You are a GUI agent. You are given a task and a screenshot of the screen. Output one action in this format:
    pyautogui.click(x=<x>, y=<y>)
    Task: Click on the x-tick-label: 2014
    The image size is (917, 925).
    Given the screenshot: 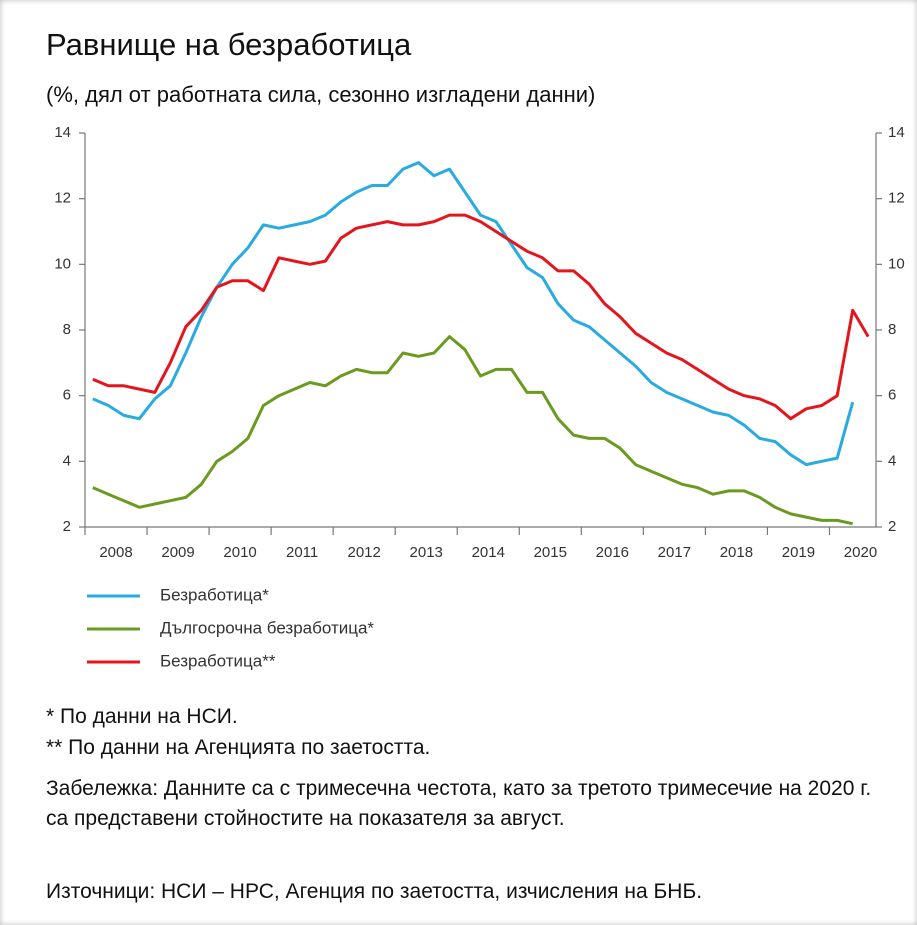 What is the action you would take?
    pyautogui.click(x=488, y=552)
    